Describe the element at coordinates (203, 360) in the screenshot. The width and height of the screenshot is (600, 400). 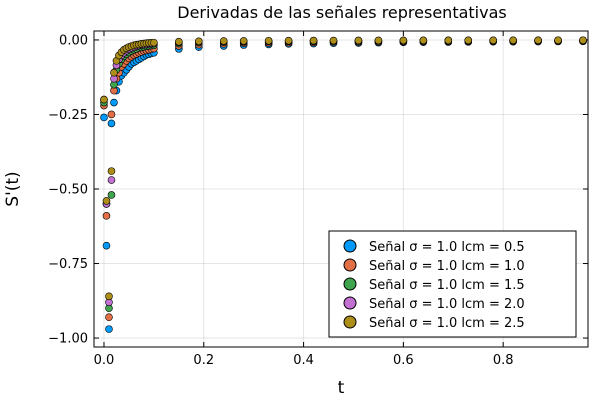
I see `x-tick-label: 0.2` at that location.